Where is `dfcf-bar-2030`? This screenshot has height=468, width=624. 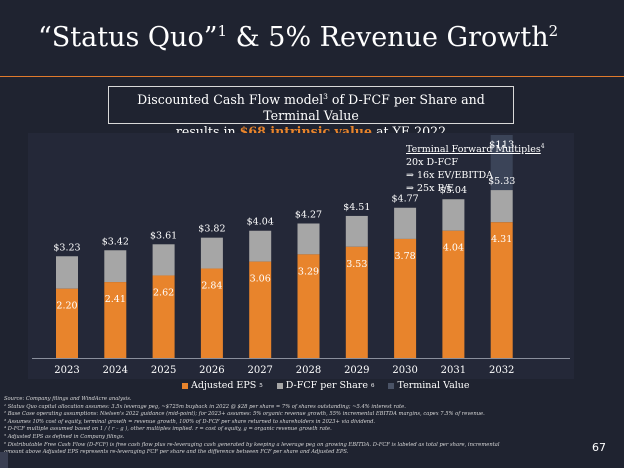
dfcf-bar-2030 is located at coordinates (405, 223).